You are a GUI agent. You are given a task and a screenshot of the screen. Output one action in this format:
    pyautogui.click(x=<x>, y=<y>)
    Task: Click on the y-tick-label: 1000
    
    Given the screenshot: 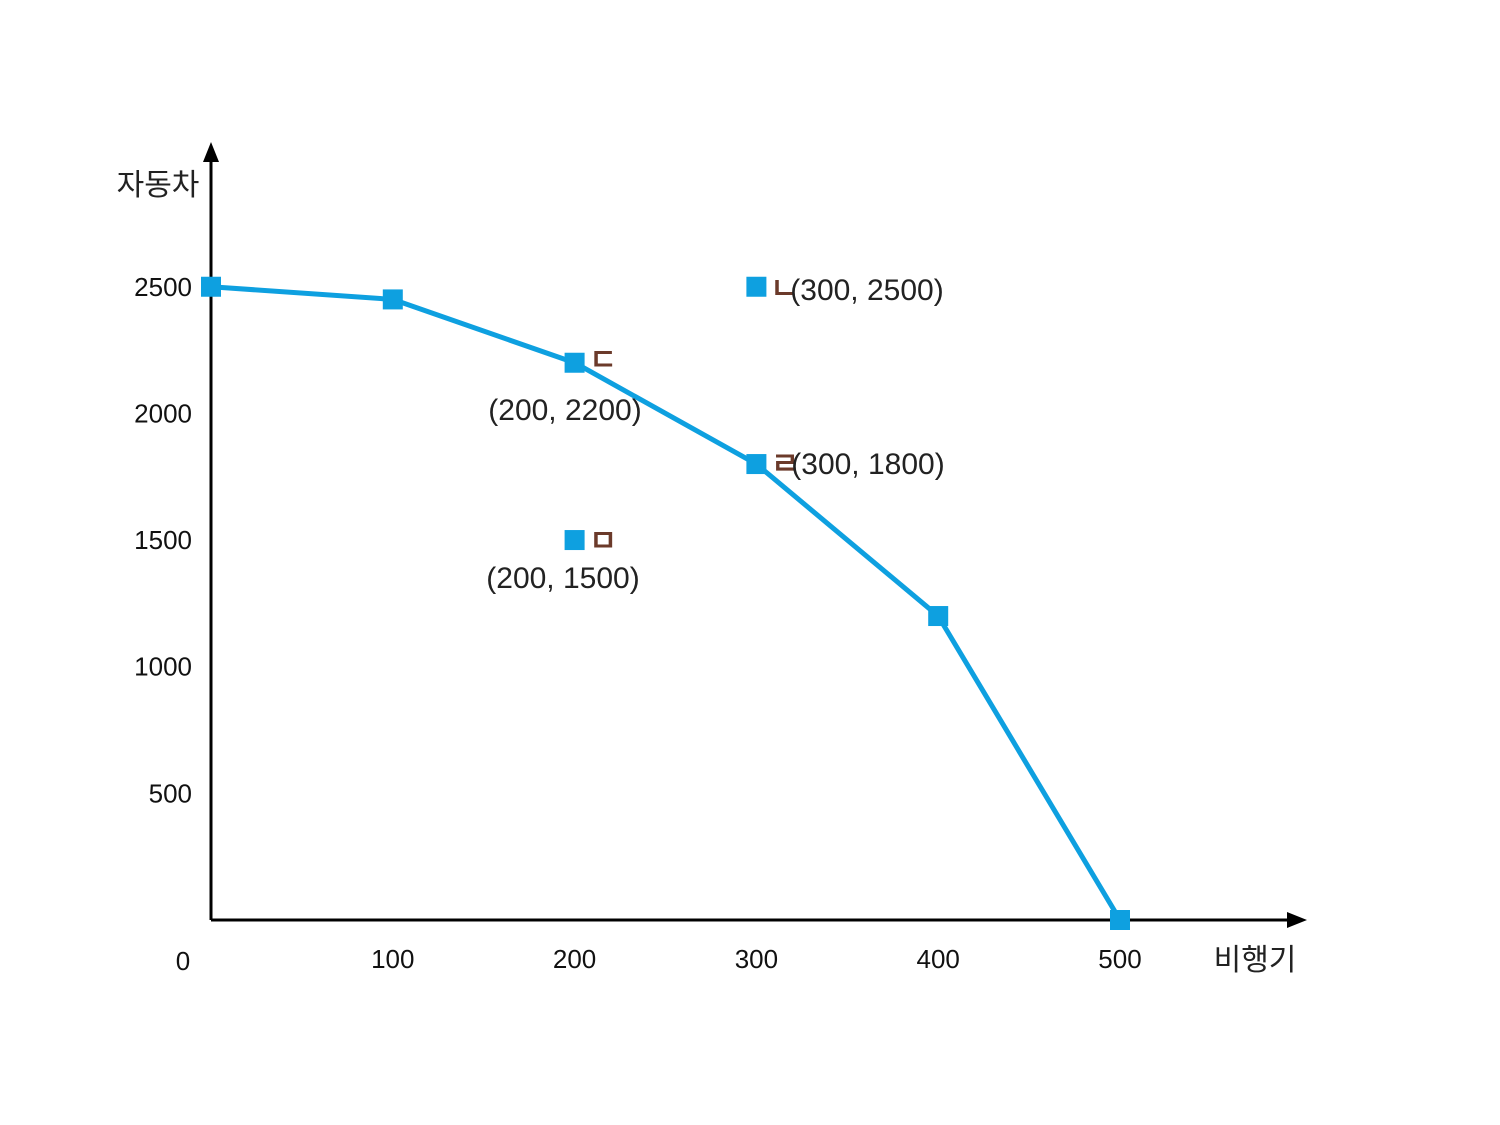 What is the action you would take?
    pyautogui.click(x=163, y=667)
    